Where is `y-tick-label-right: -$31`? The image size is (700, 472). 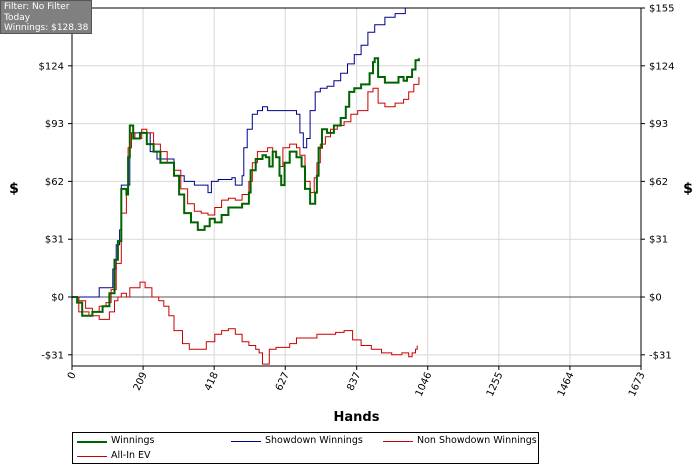 y-tick-label-right: -$31 is located at coordinates (660, 355).